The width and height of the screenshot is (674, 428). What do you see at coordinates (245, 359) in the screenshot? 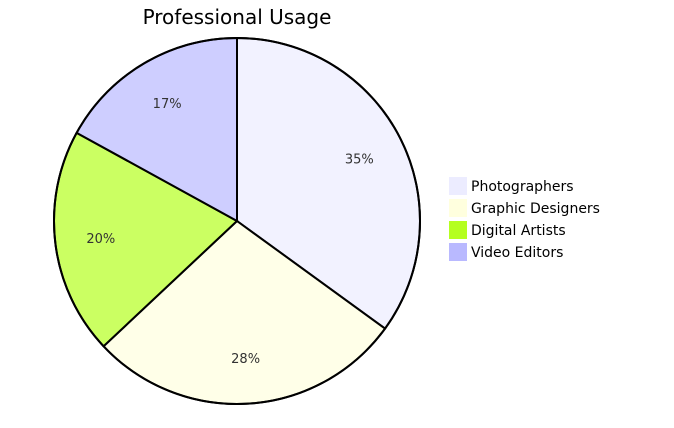
I see `slice-label: 28%` at bounding box center [245, 359].